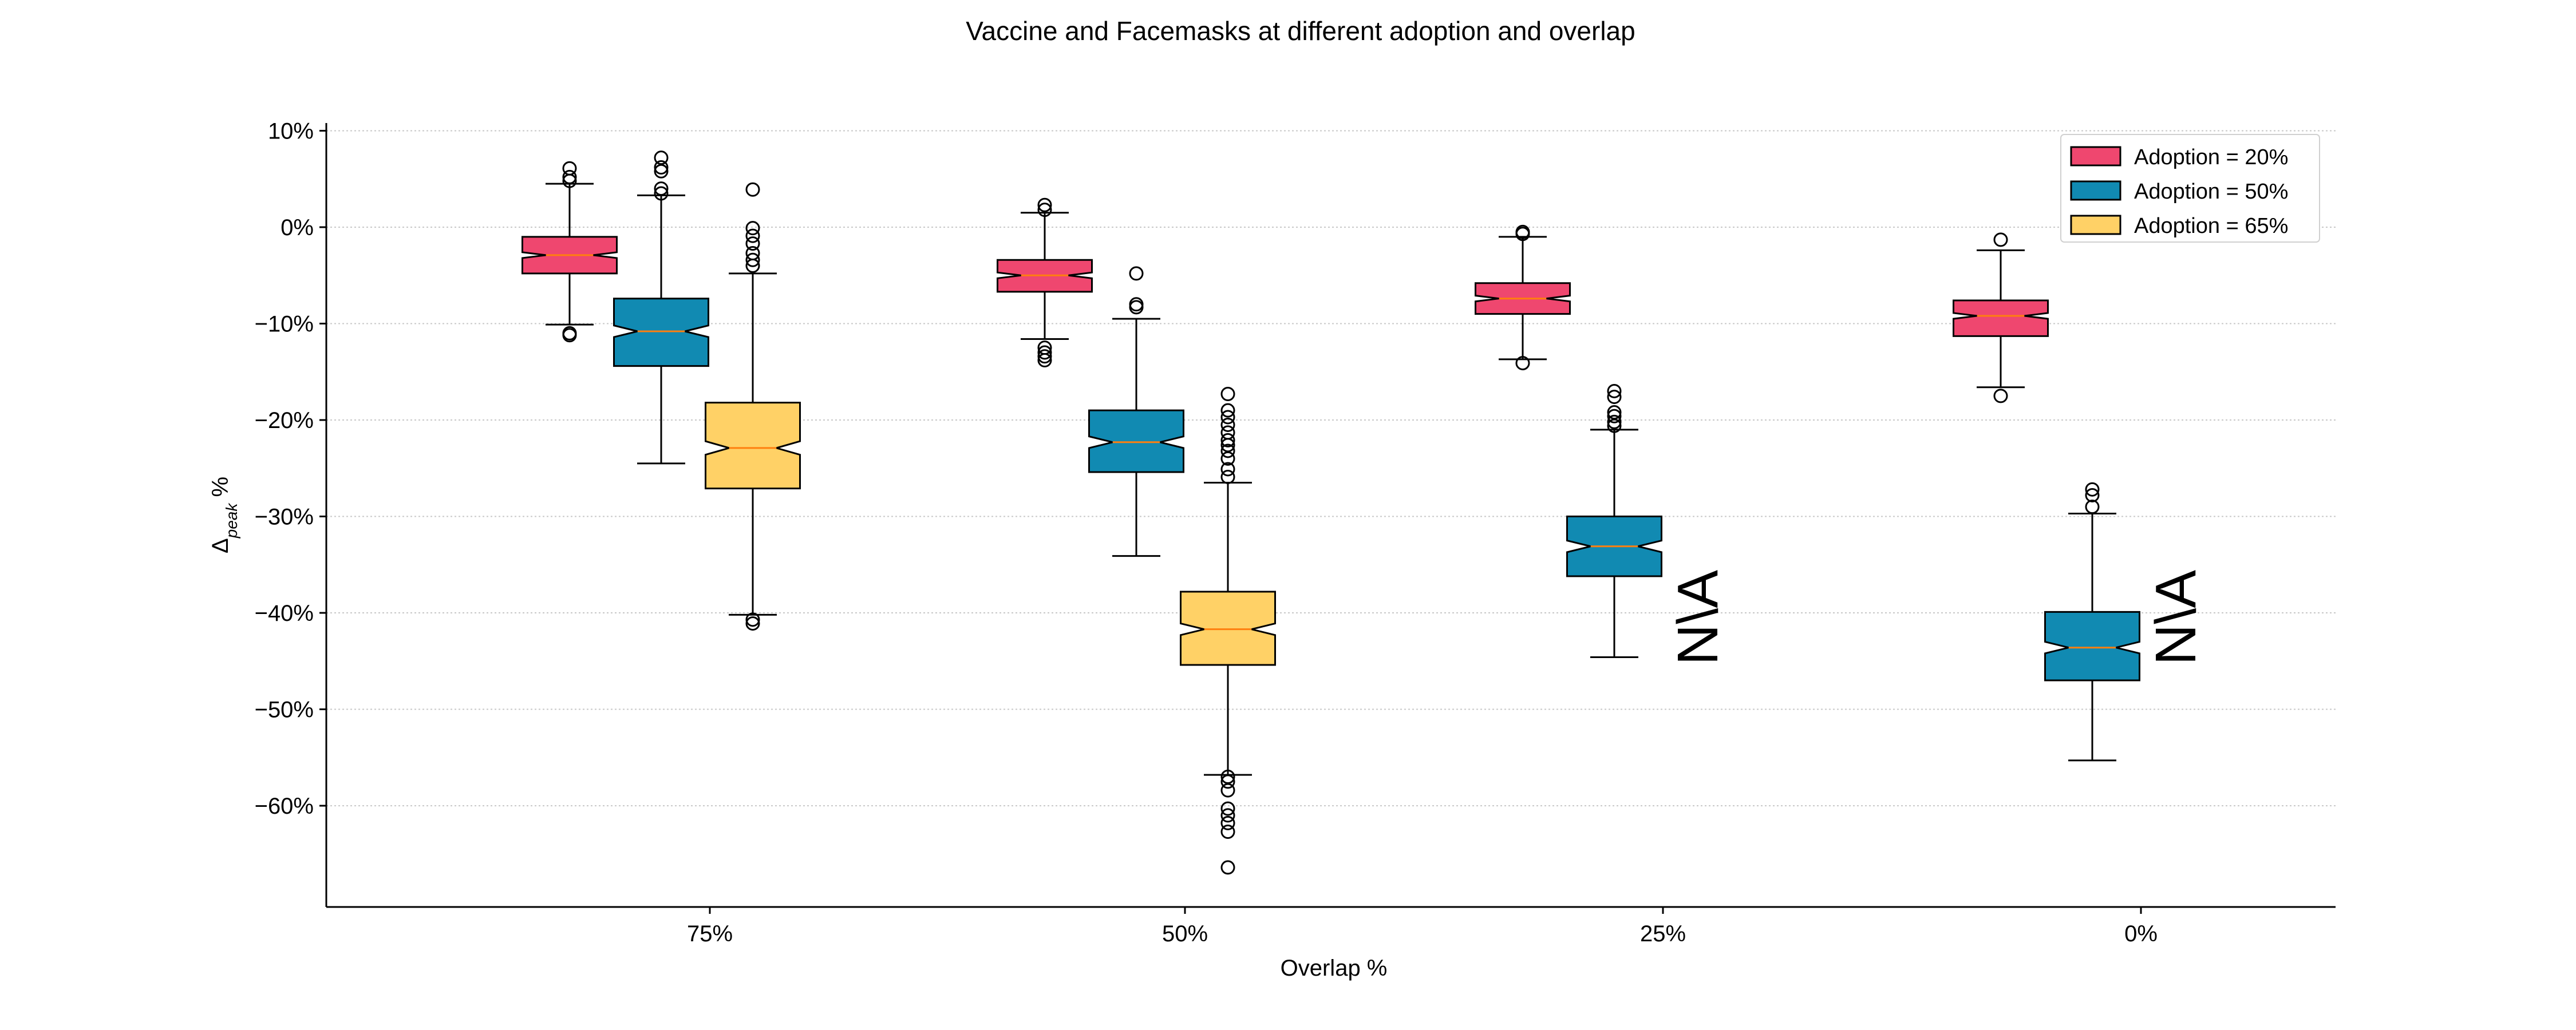  Describe the element at coordinates (231, 520) in the screenshot. I see `y-axis-label-subscript: peak` at that location.